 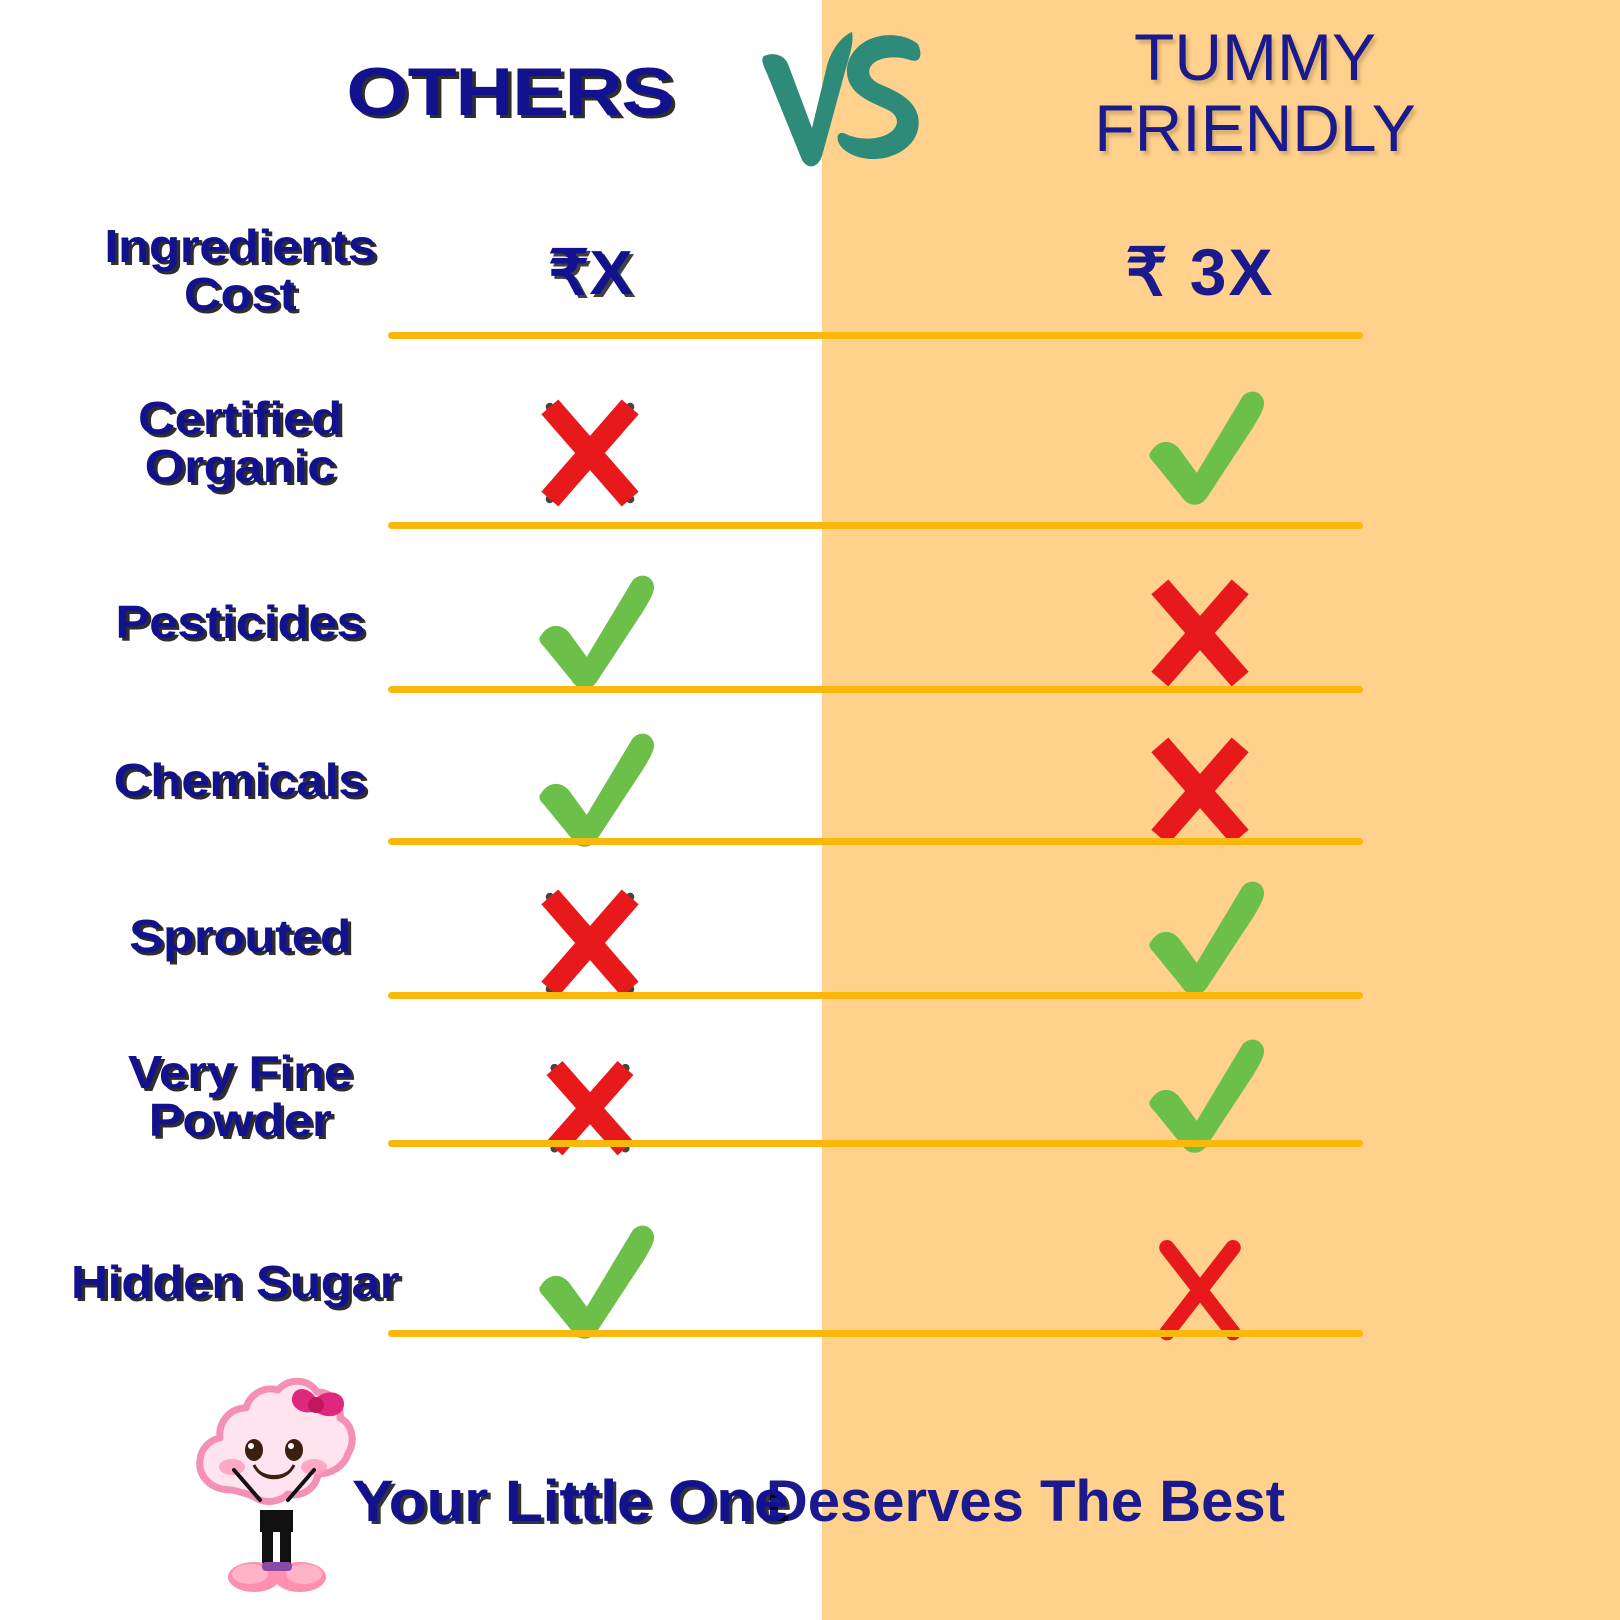 I want to click on cell-others-ingredients-cost: ₹X, so click(x=590, y=272).